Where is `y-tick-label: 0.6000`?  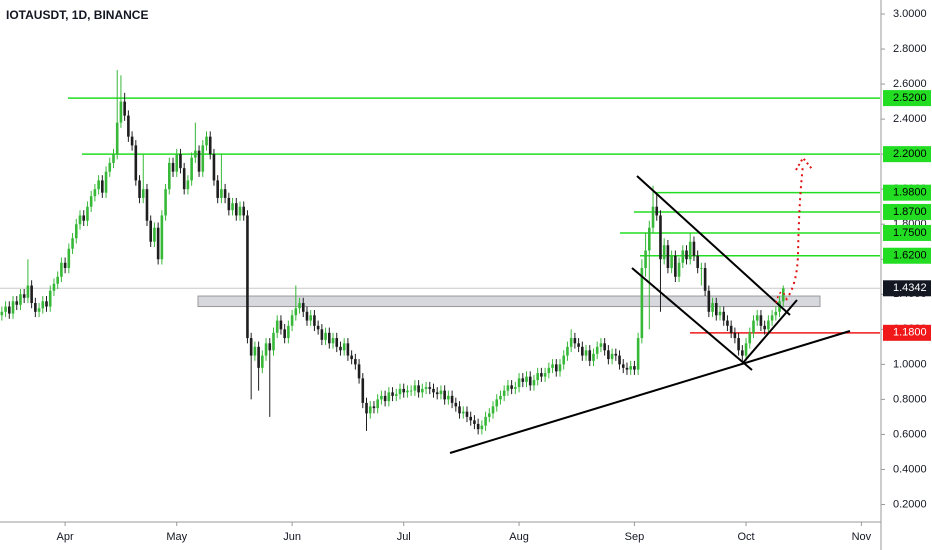
y-tick-label: 0.6000 is located at coordinates (910, 434).